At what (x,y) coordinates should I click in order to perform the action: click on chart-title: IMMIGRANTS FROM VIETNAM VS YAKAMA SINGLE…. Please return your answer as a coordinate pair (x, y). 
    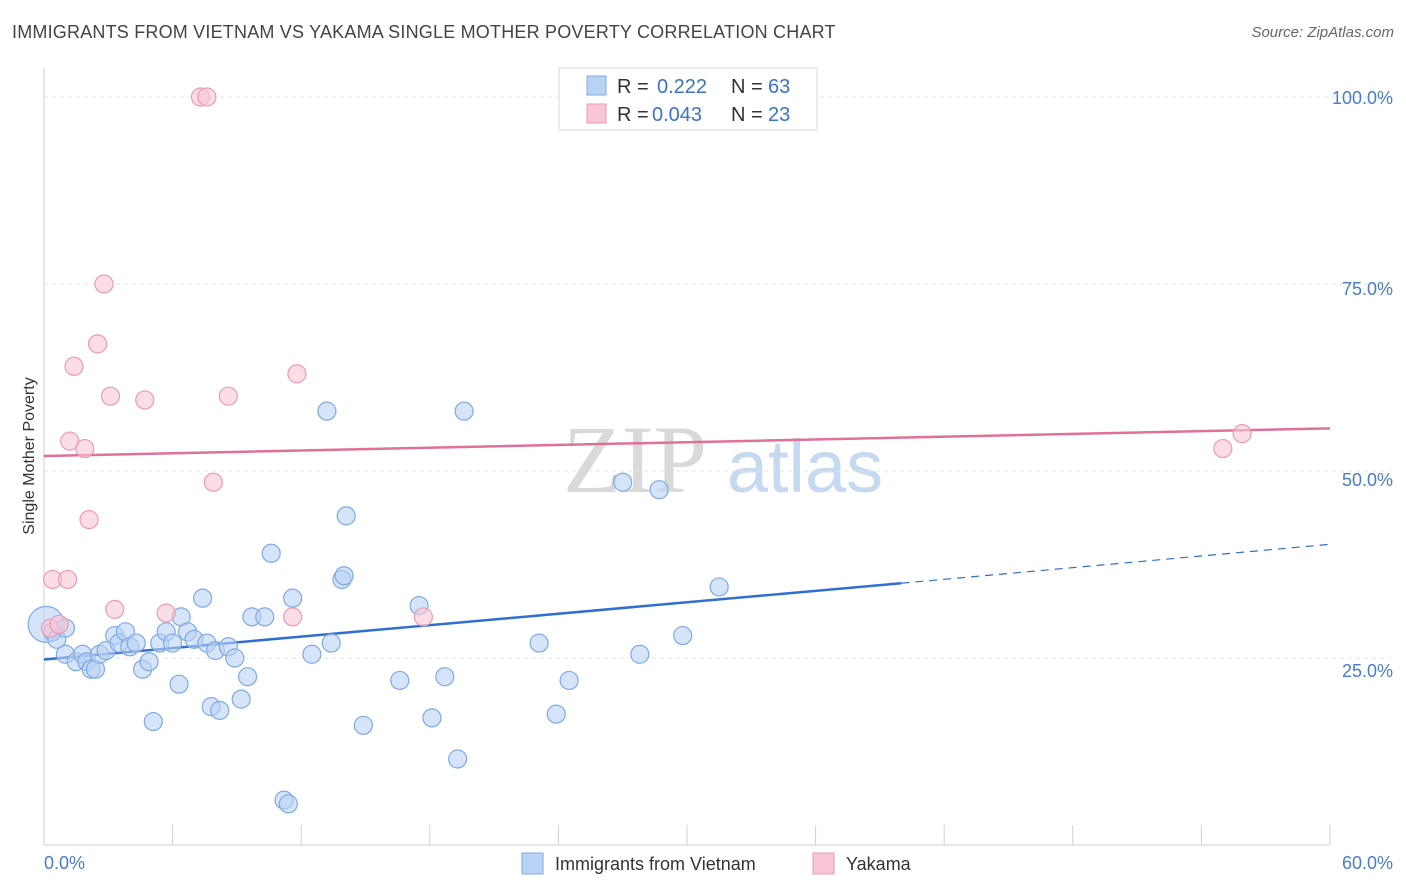
    Looking at the image, I should click on (424, 32).